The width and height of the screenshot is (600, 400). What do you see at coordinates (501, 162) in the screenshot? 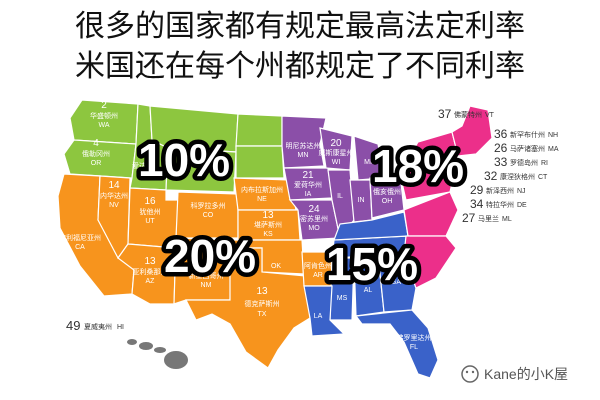
I see `ne-callout-number: 33` at bounding box center [501, 162].